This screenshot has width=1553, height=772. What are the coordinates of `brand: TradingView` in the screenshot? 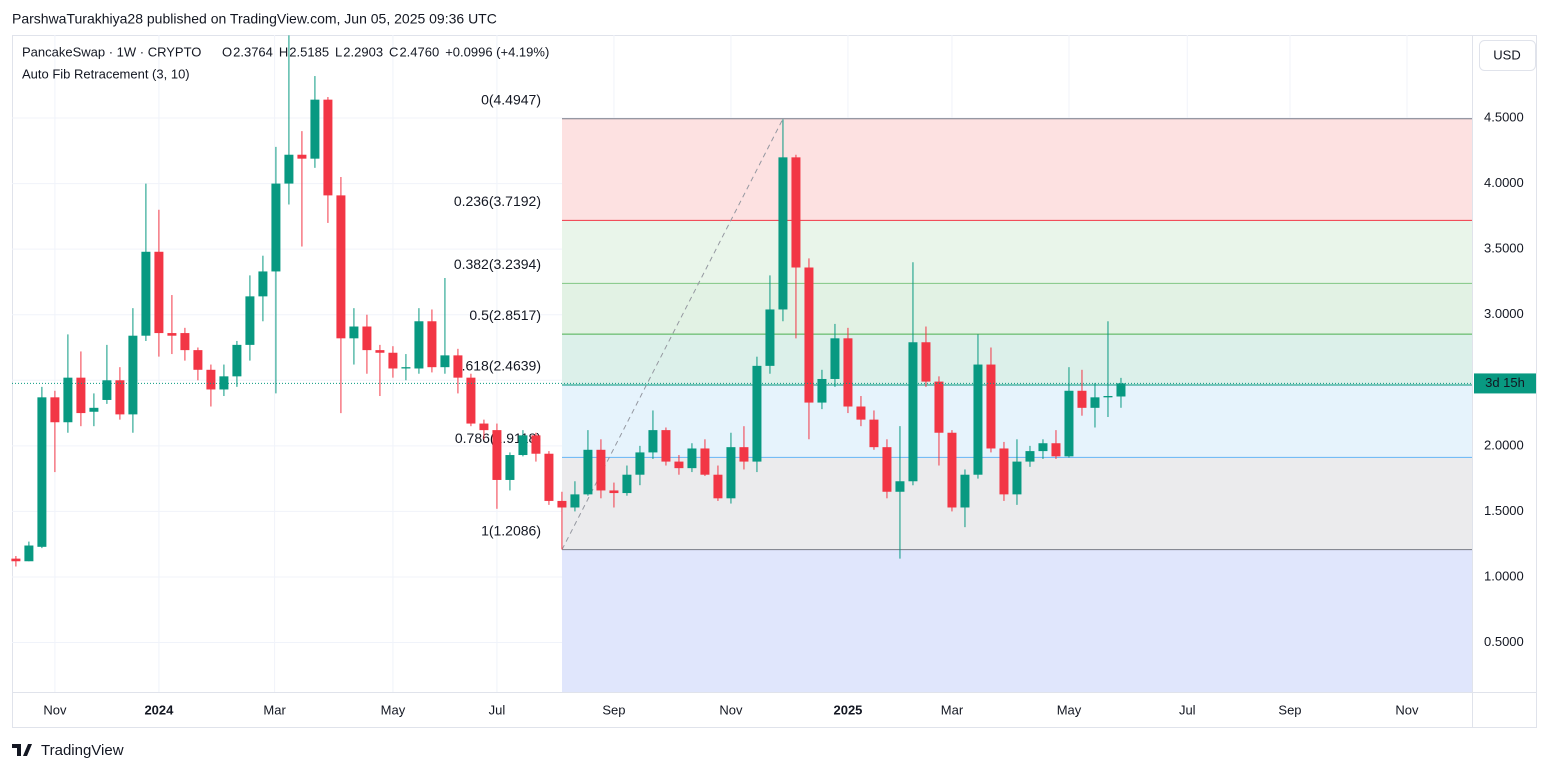 It's located at (82, 750).